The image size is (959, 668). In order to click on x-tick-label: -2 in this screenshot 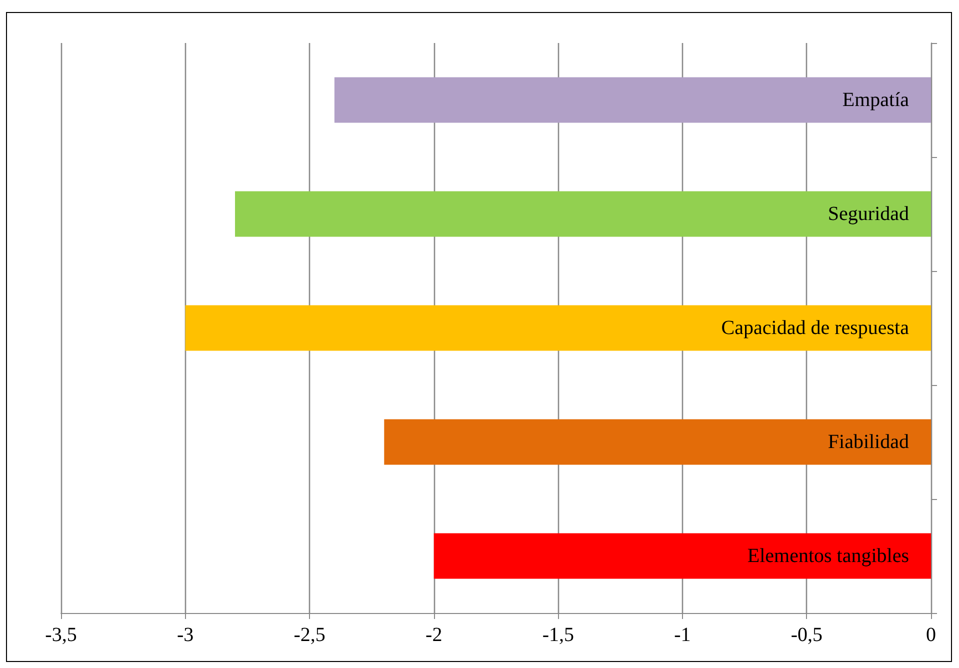, I will do `click(434, 635)`.